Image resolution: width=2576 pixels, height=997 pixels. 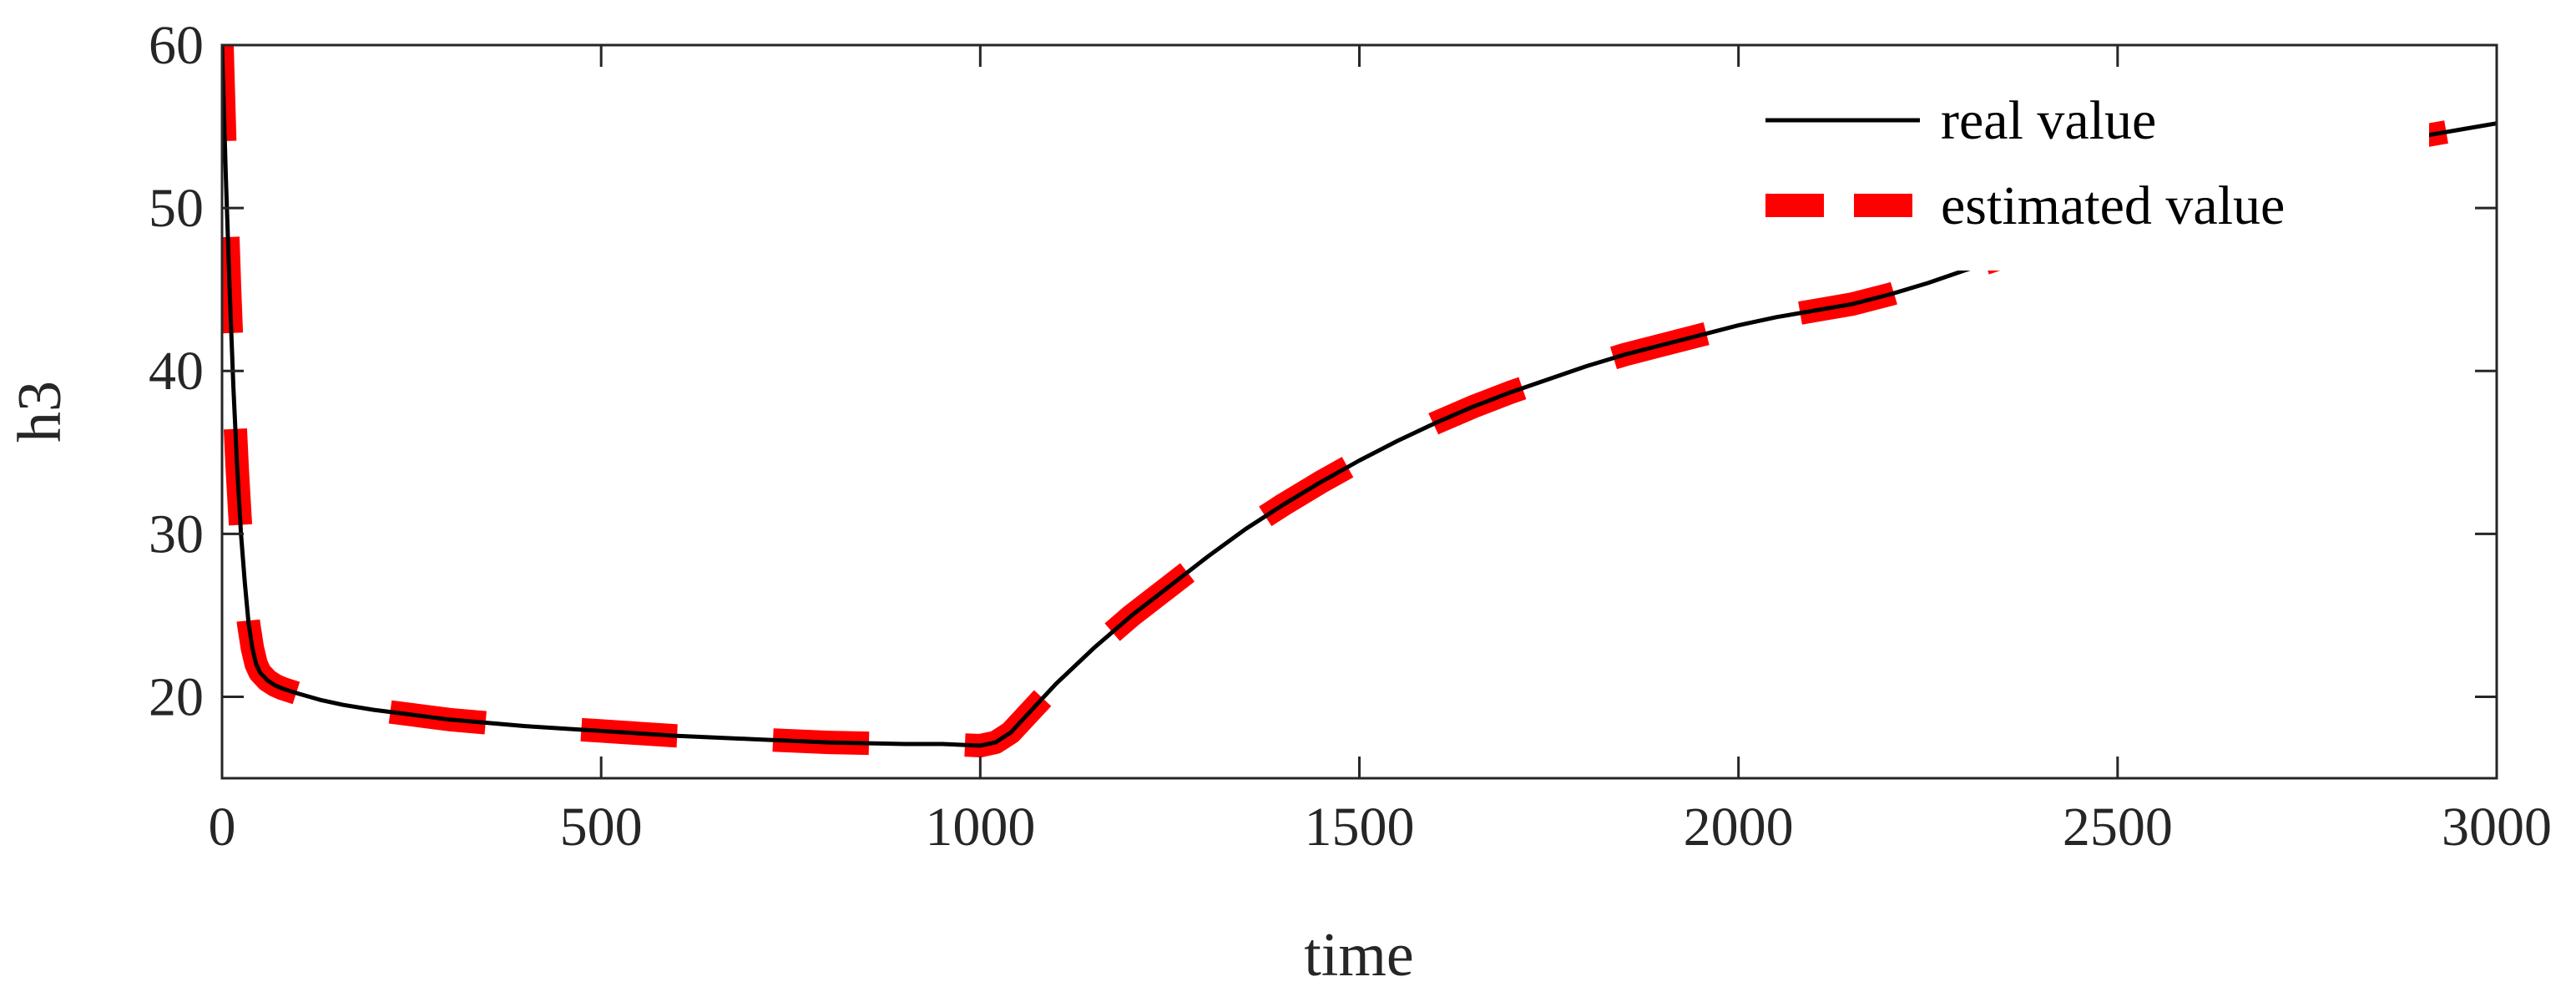 What do you see at coordinates (176, 696) in the screenshot?
I see `y-tick-label: 20` at bounding box center [176, 696].